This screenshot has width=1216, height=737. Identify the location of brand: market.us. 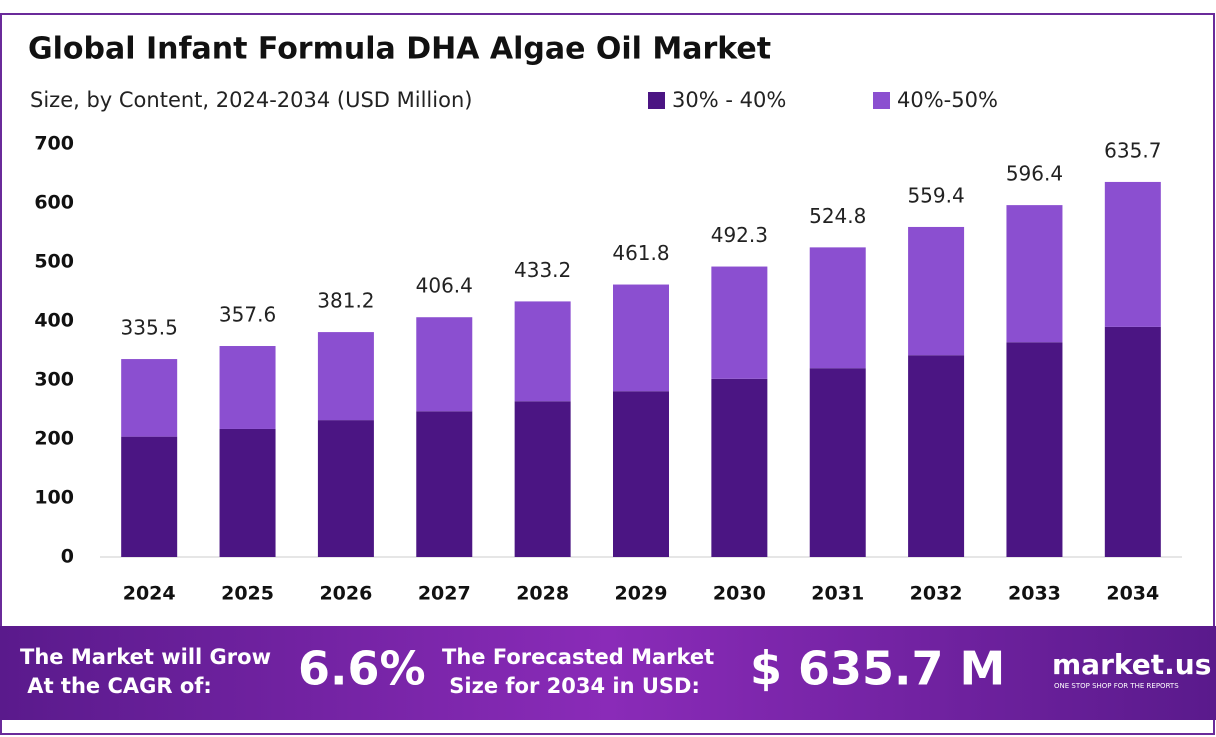
(1131, 664).